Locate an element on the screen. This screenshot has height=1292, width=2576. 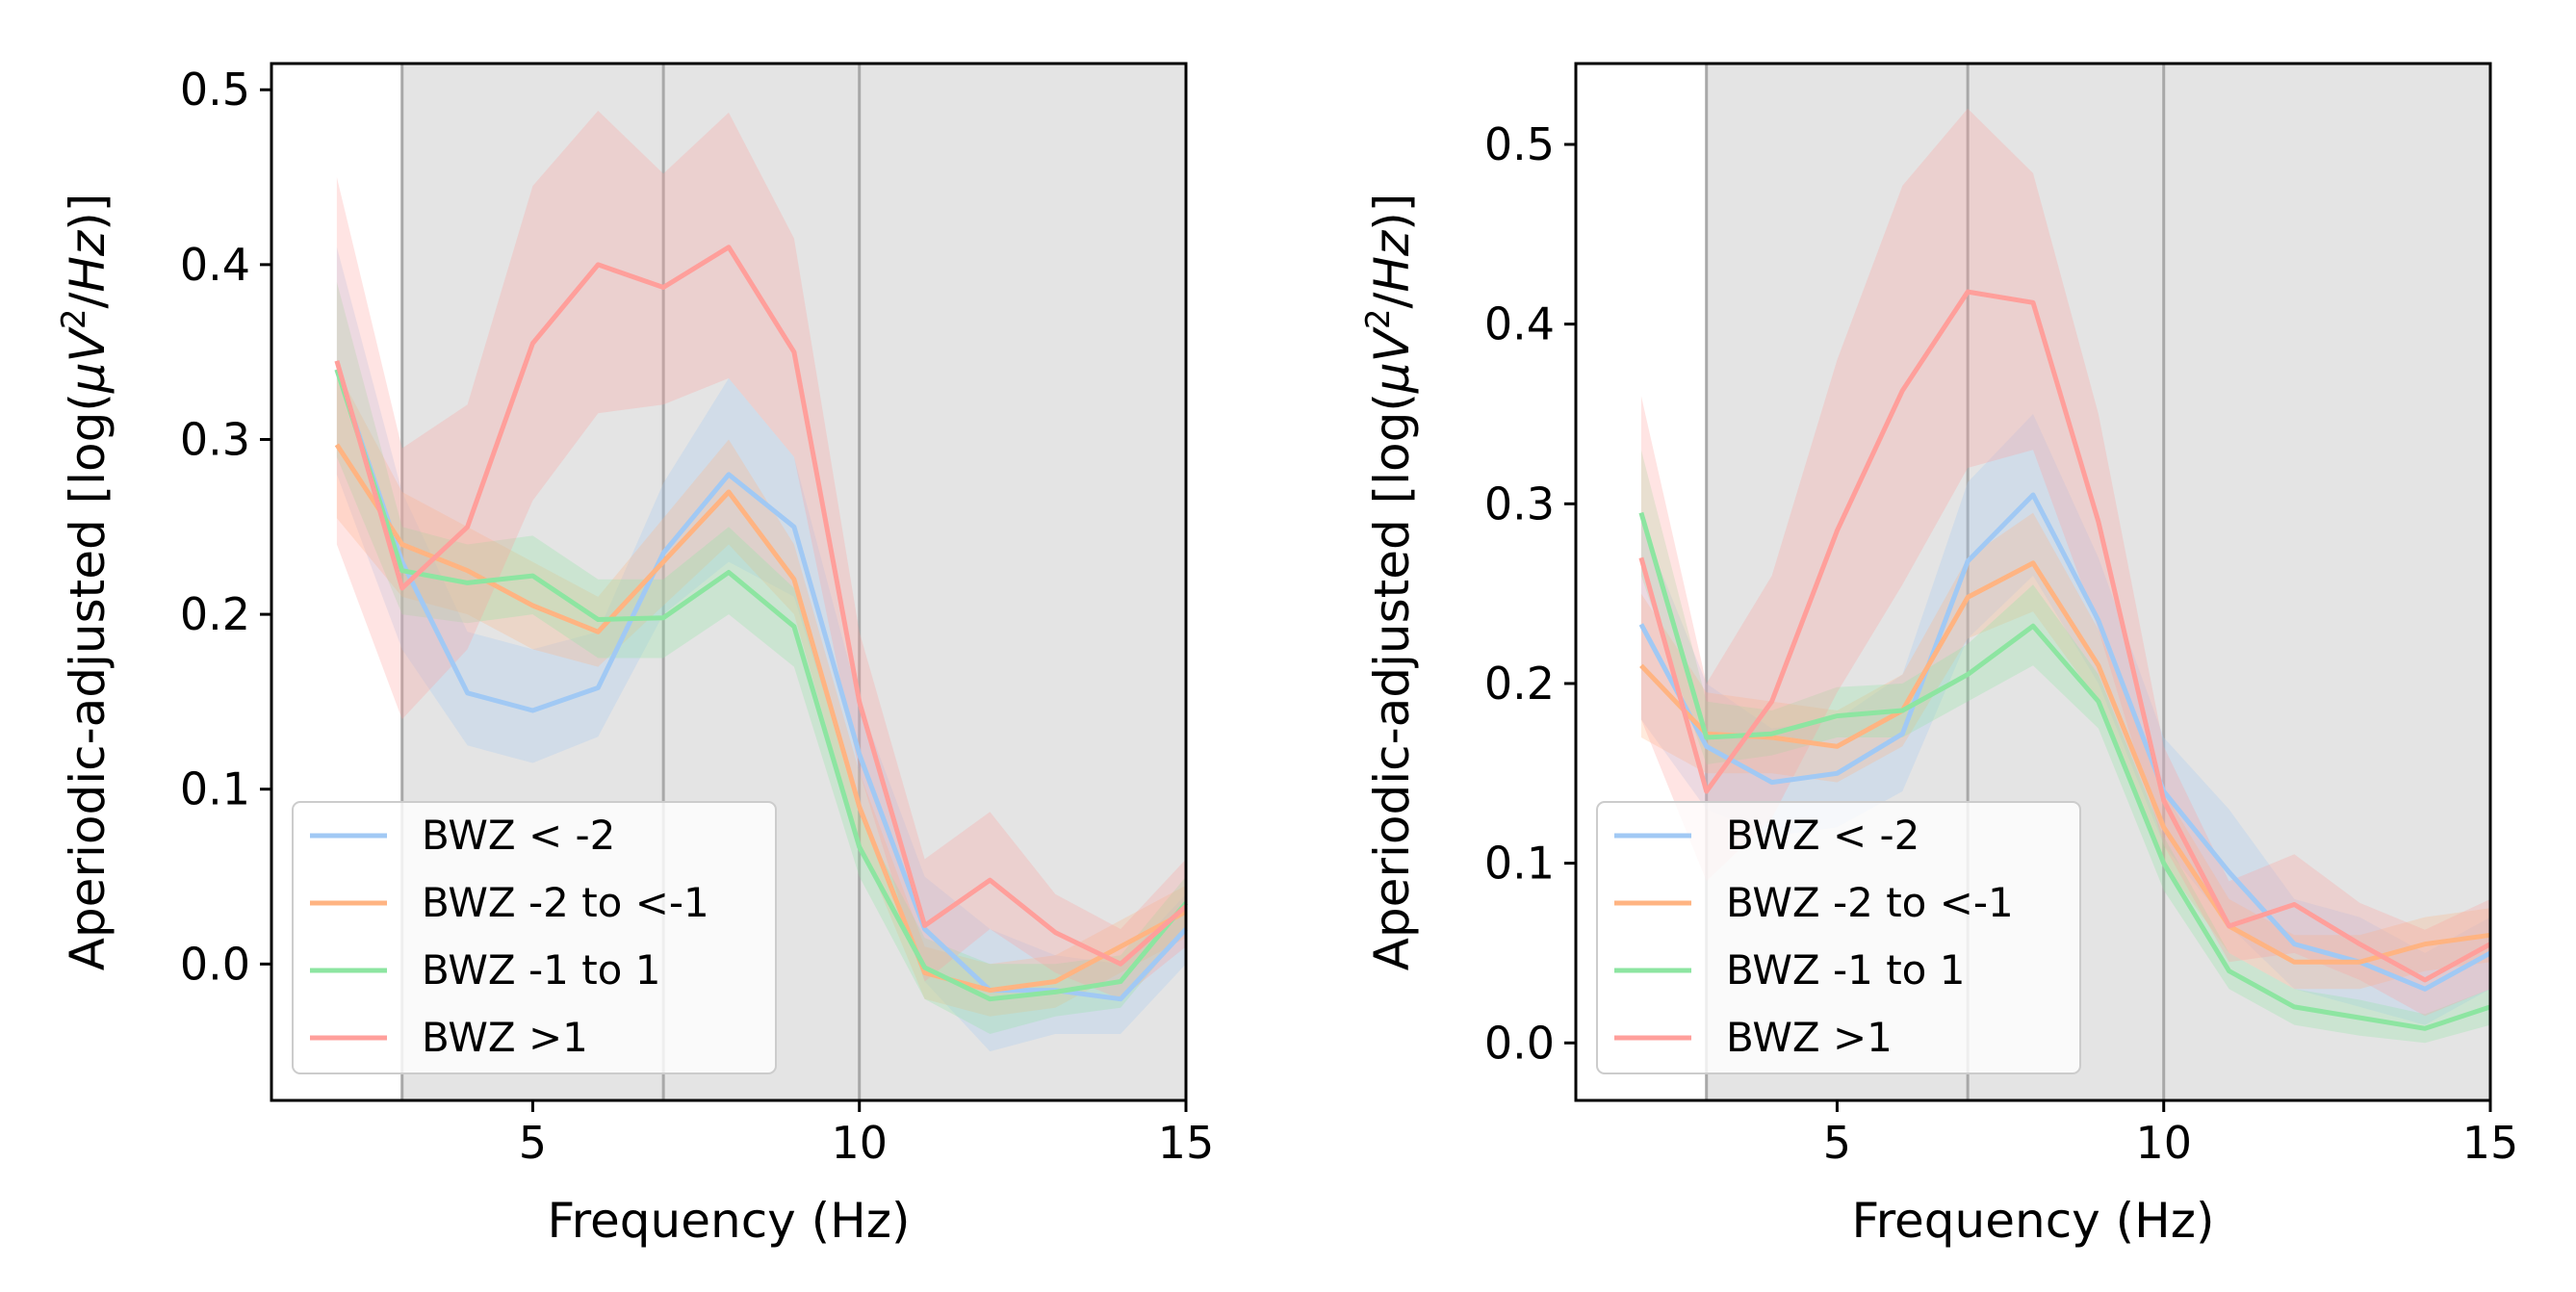
panel2-x-tick-label-10: 10 is located at coordinates (2164, 1143).